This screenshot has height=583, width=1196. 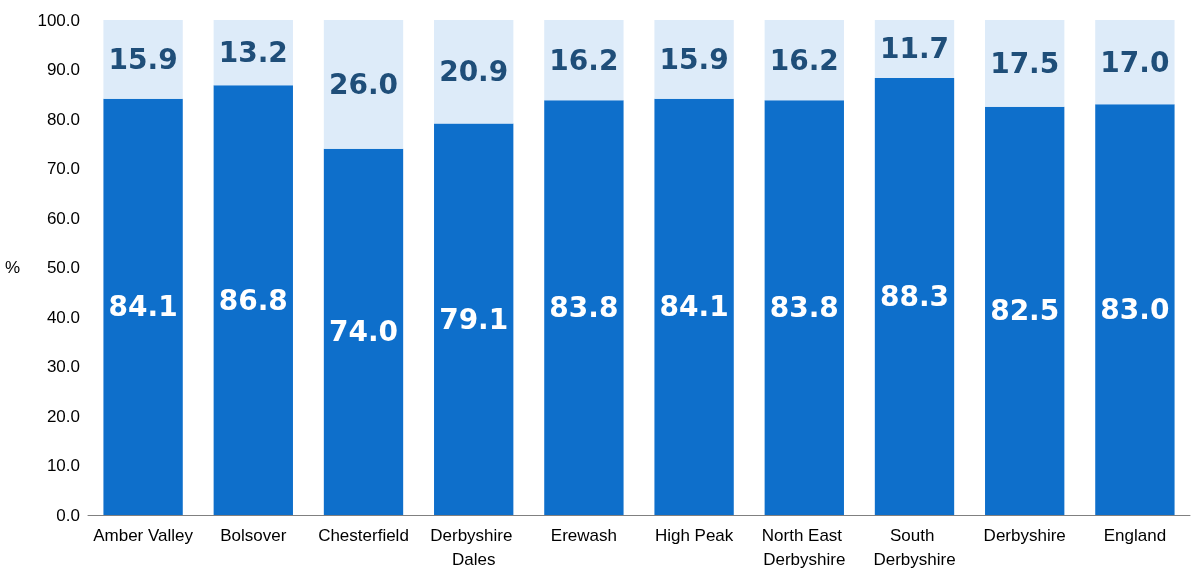 I want to click on x-tick-label: England, so click(x=1135, y=535).